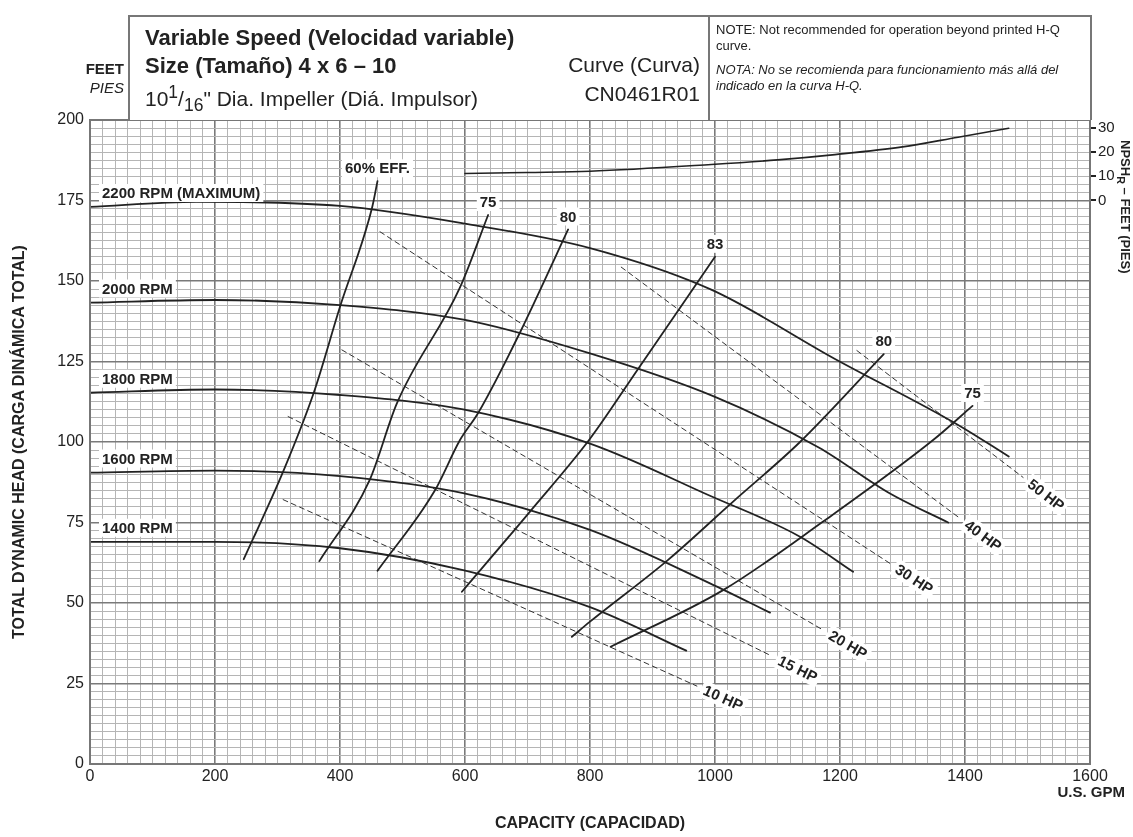  I want to click on text: 20 HP, so click(848, 644).